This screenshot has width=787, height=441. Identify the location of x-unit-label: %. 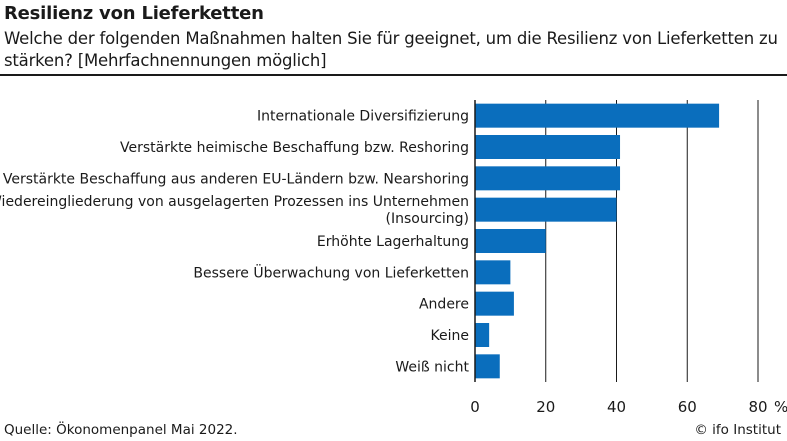
(780, 407).